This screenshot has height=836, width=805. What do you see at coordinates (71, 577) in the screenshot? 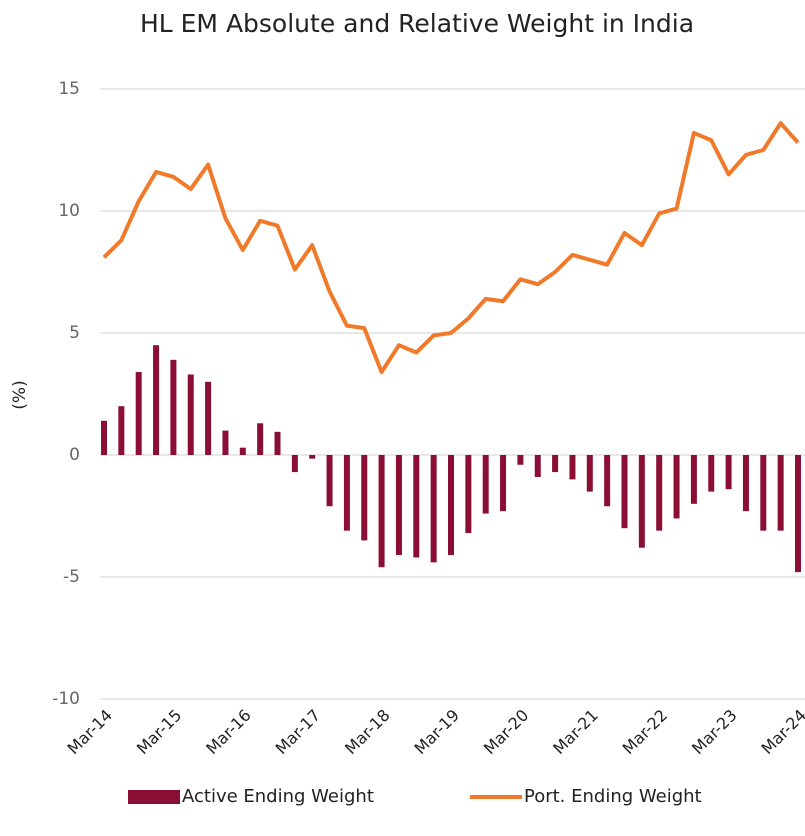
I see `y-tick-label: -5` at bounding box center [71, 577].